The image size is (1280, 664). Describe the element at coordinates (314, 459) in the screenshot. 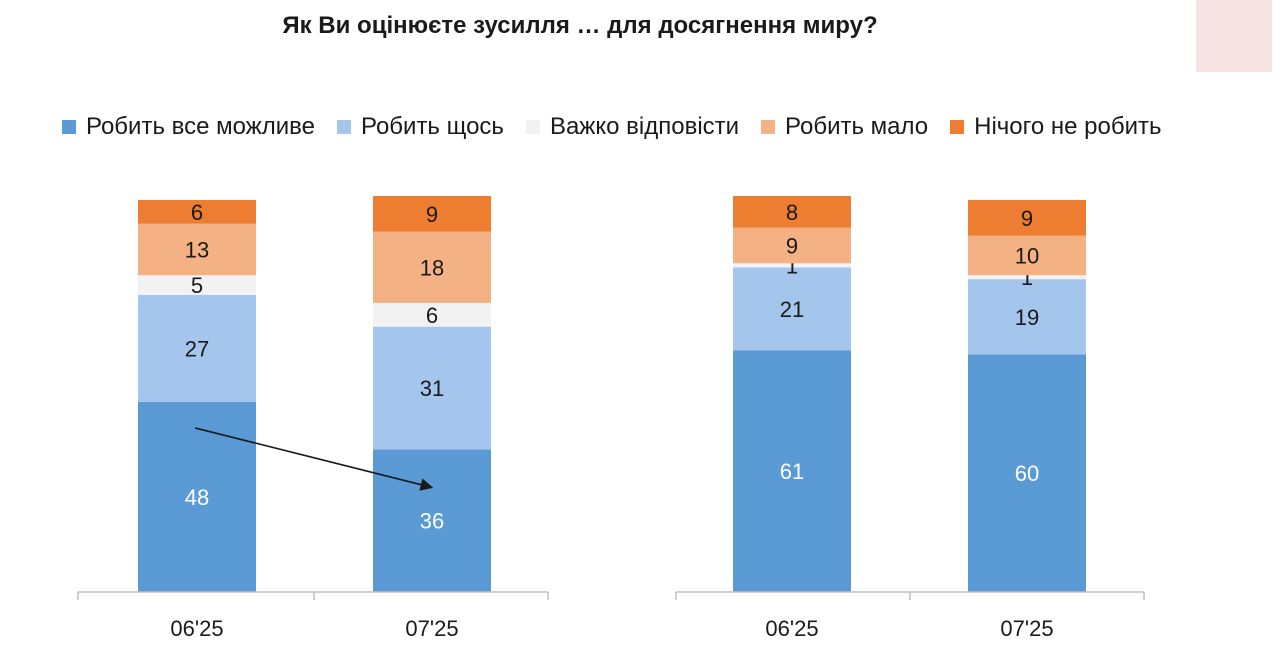

I see `trend-arrow` at that location.